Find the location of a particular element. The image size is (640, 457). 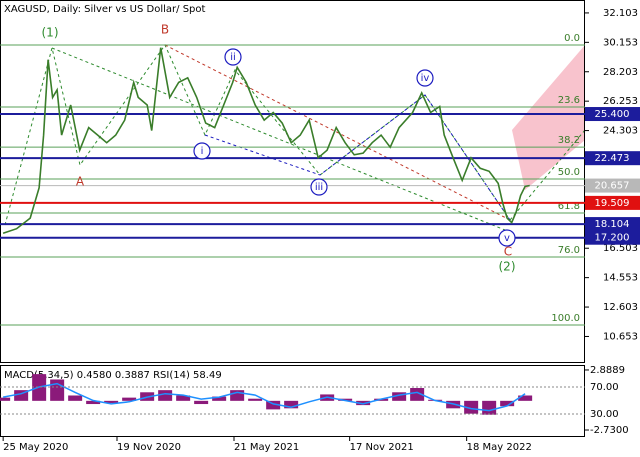

wave-label: B is located at coordinates (165, 30).